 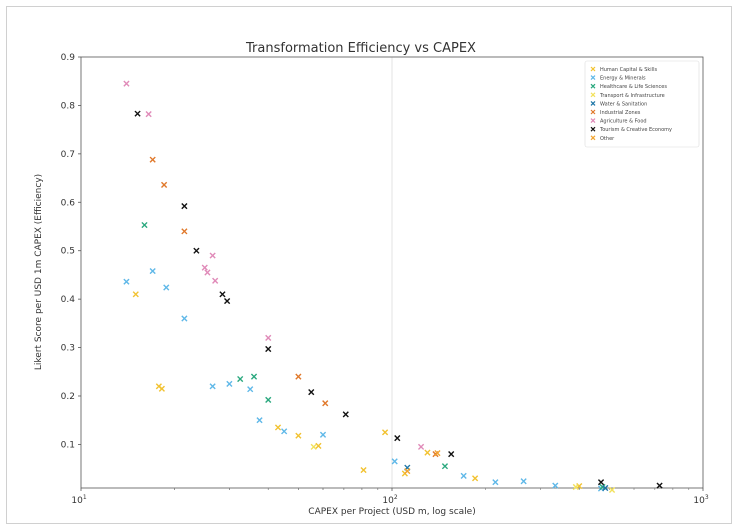 What do you see at coordinates (628, 70) in the screenshot?
I see `legend-label: Human Capital & Skills` at bounding box center [628, 70].